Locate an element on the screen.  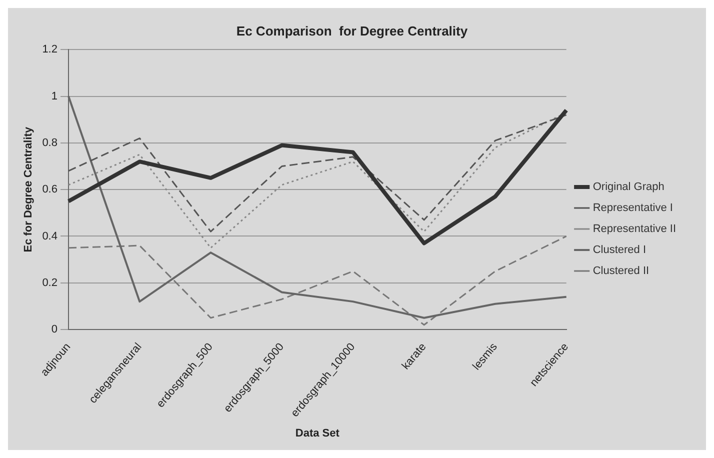
chart-title: Ec Comparison for Degree Centrality is located at coordinates (352, 30).